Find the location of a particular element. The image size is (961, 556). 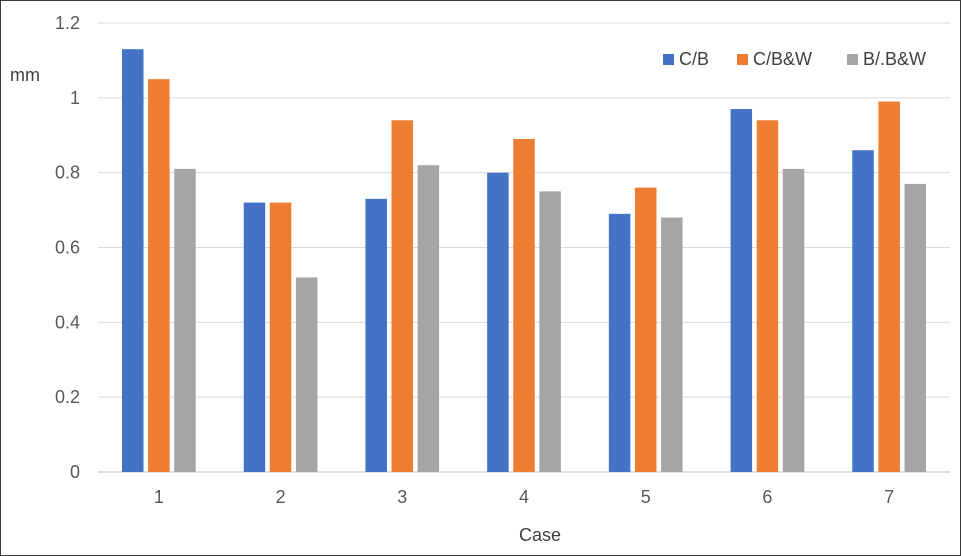

x-tick-label: 3 is located at coordinates (402, 497).